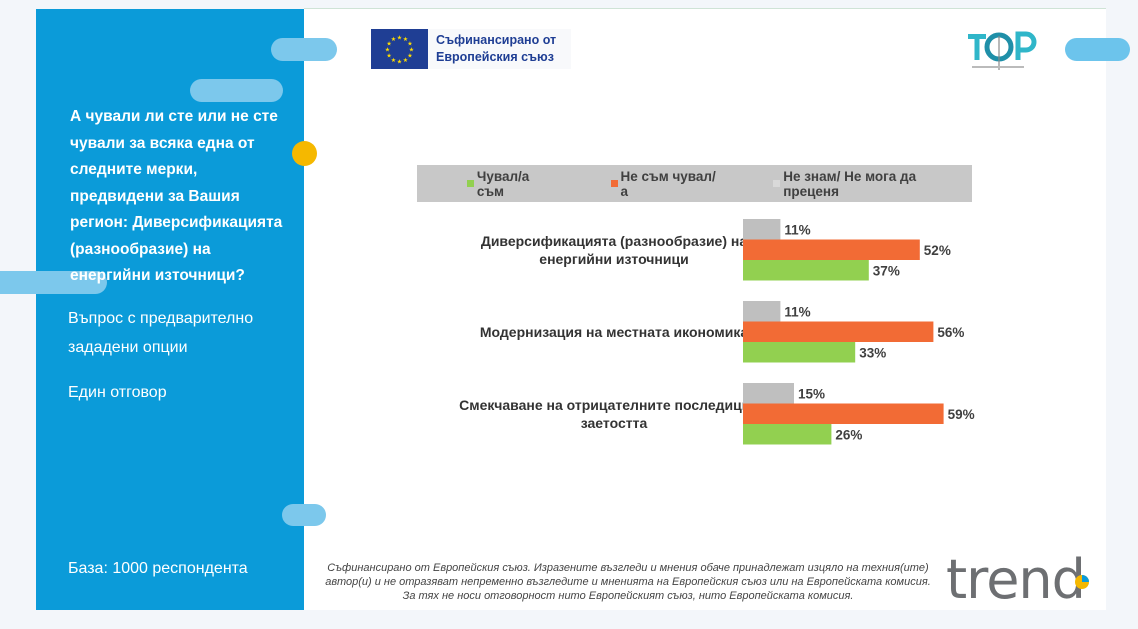  Describe the element at coordinates (872, 352) in the screenshot. I see `bar-value-label: 33%` at that location.